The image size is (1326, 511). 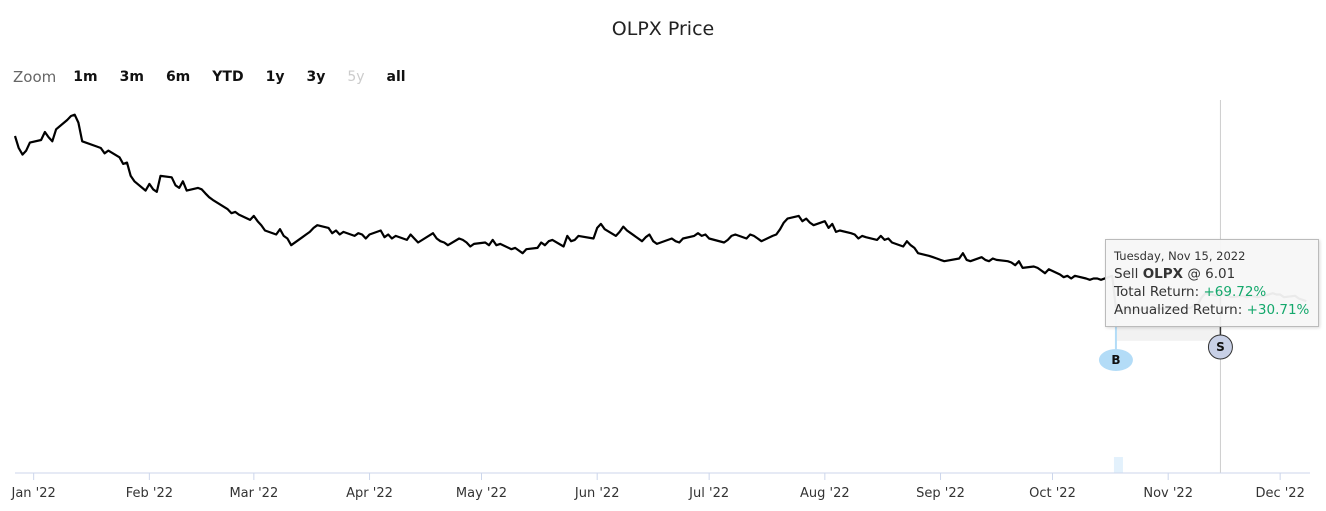 What do you see at coordinates (35, 77) in the screenshot?
I see `zoom-label: Zoom` at bounding box center [35, 77].